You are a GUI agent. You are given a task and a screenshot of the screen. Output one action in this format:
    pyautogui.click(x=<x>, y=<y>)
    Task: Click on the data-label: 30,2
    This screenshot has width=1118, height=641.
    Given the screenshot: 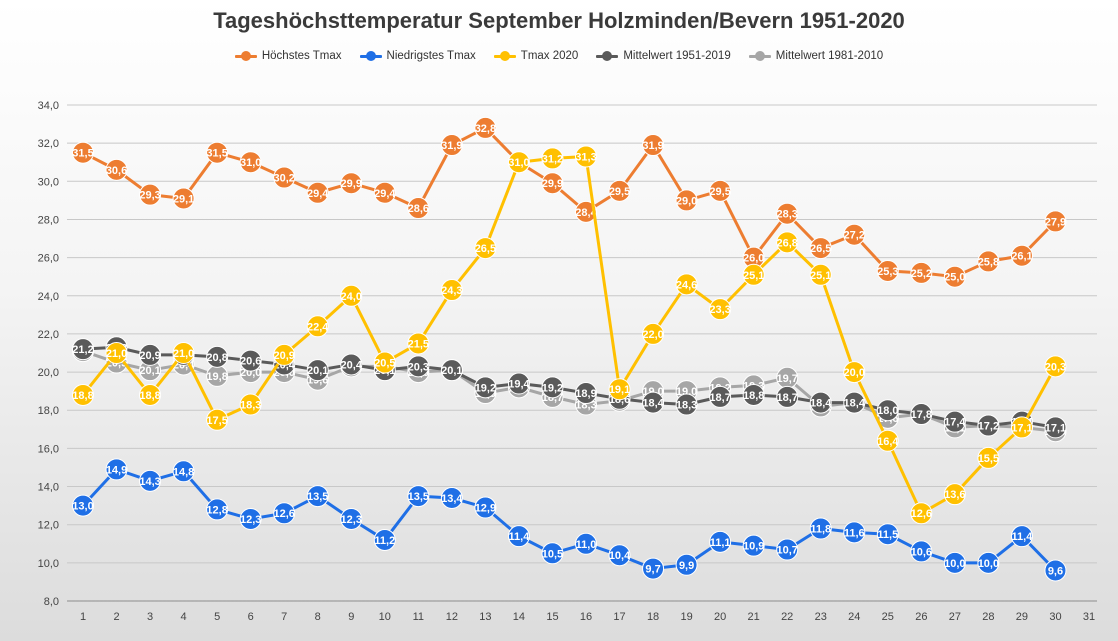 What is the action you would take?
    pyautogui.click(x=283, y=178)
    